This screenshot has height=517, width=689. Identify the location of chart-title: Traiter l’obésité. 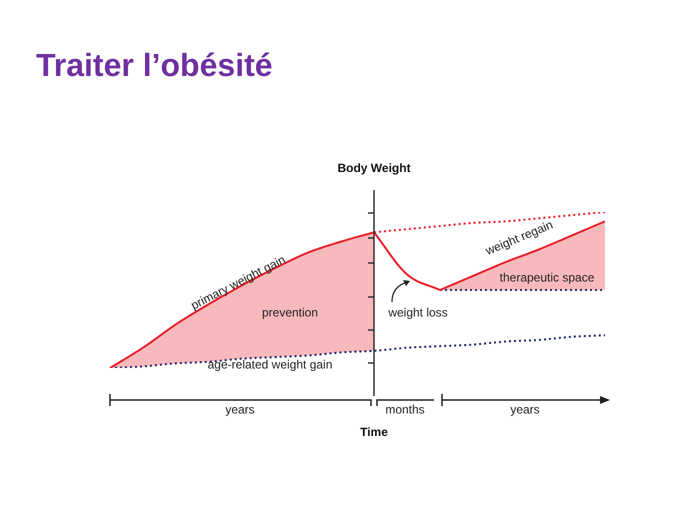
(154, 65).